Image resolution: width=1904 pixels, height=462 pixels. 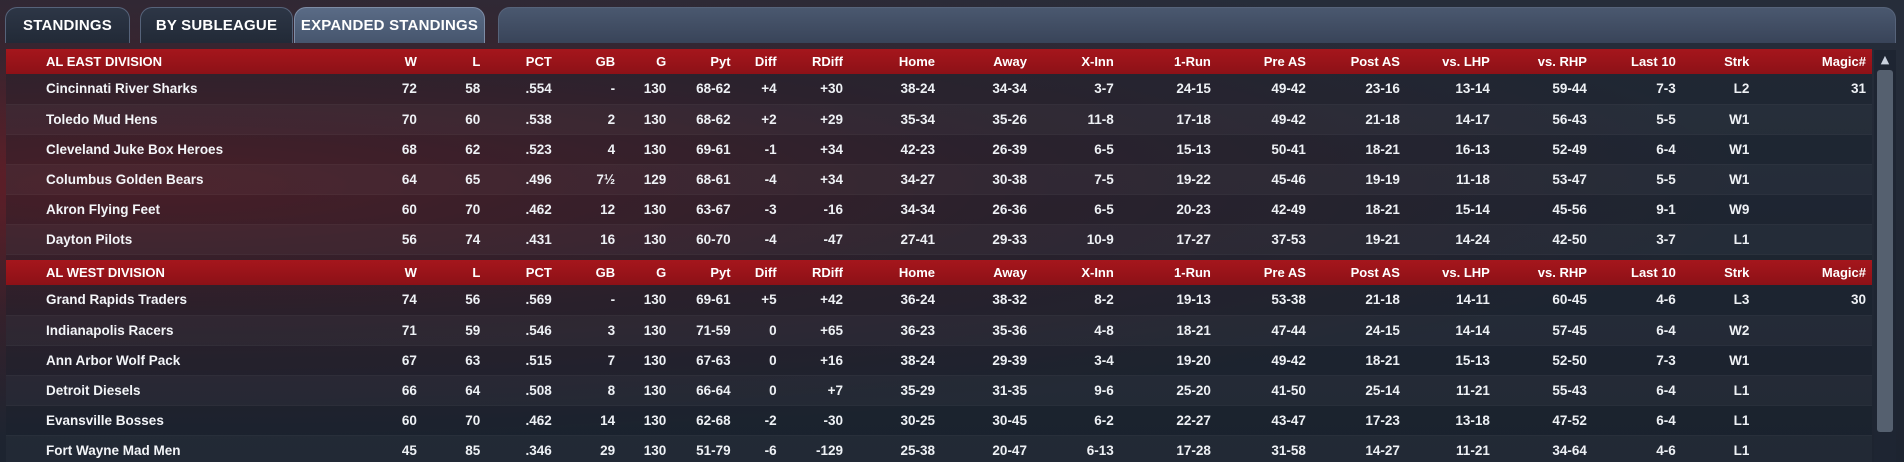 I want to click on cell-magic, so click(x=1813, y=448).